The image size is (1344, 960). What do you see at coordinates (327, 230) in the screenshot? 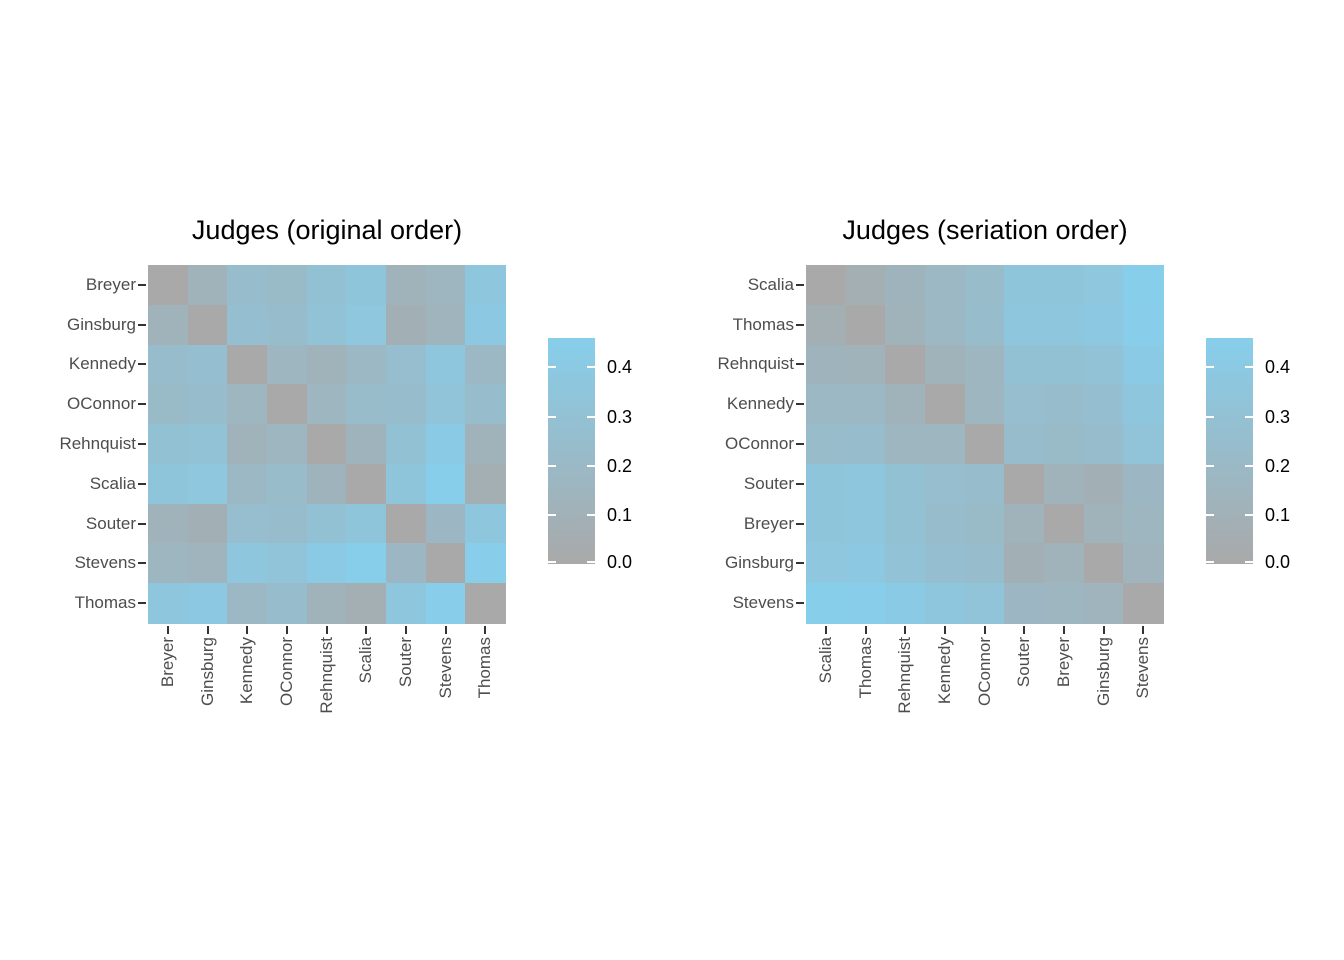
I see `panel-title: Judges (original order)` at bounding box center [327, 230].